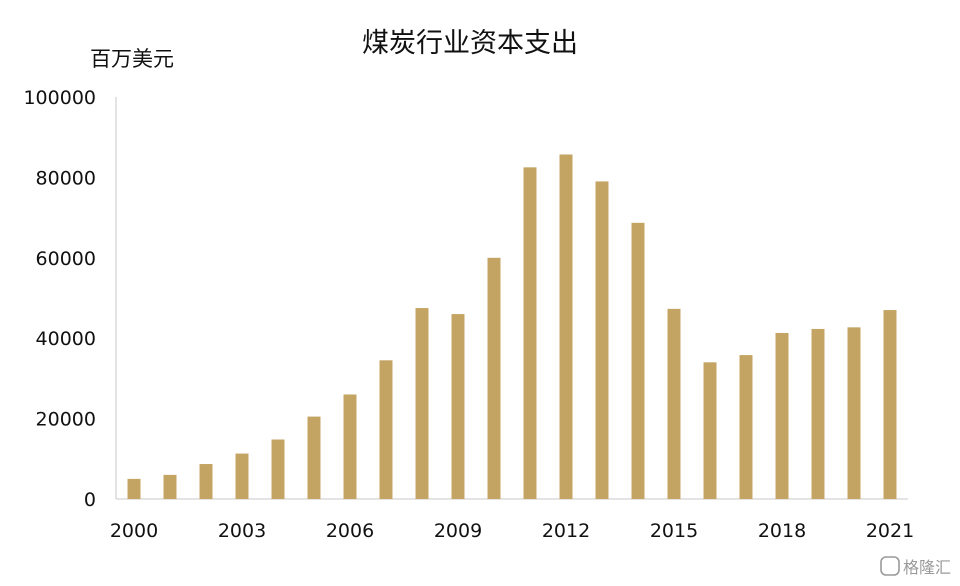 This screenshot has width=960, height=586. What do you see at coordinates (314, 457) in the screenshot?
I see `bar-2005` at bounding box center [314, 457].